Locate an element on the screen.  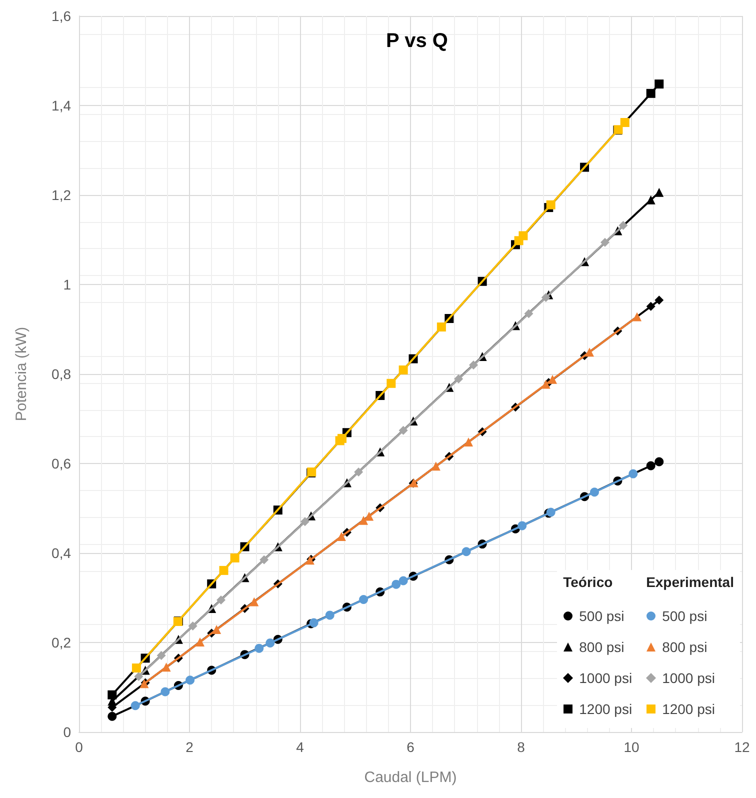
x-tick-label: 4 is located at coordinates (300, 747).